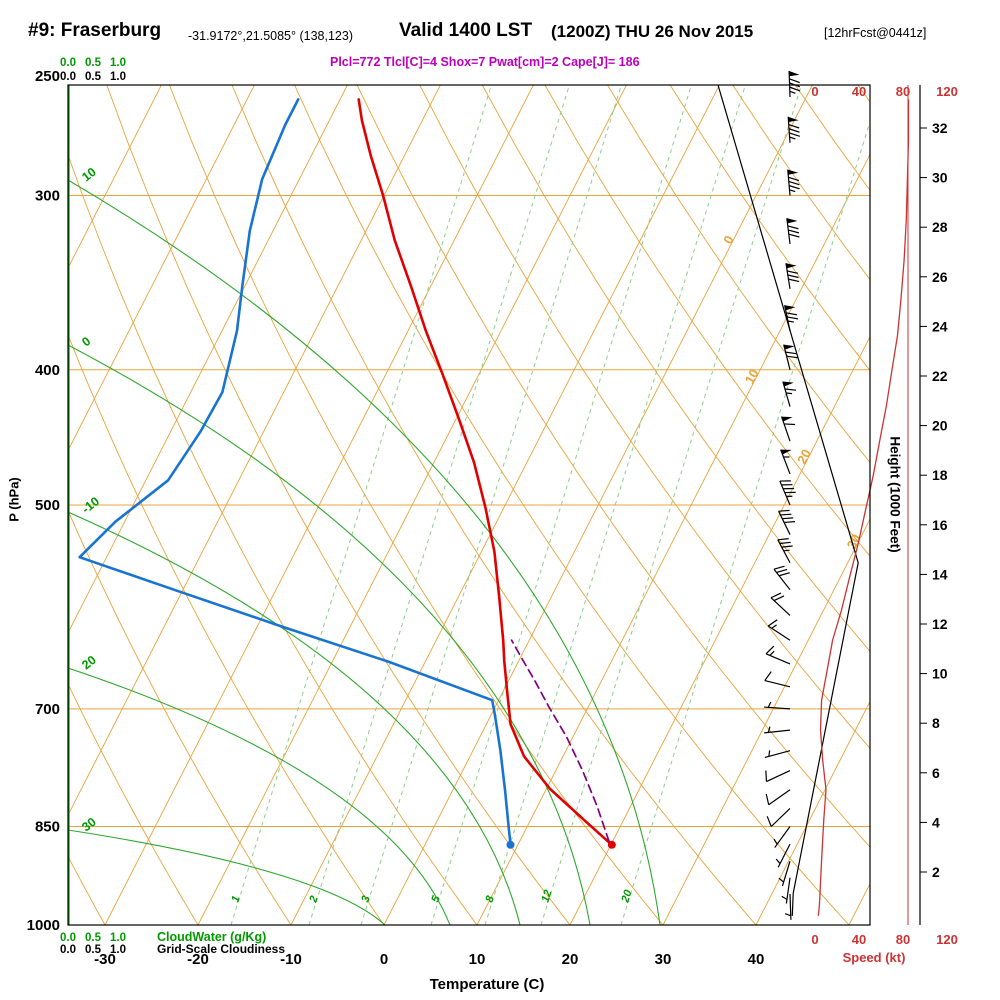 This screenshot has height=1000, width=1000. Describe the element at coordinates (47, 505) in the screenshot. I see `pressure-tick-label: 500` at that location.